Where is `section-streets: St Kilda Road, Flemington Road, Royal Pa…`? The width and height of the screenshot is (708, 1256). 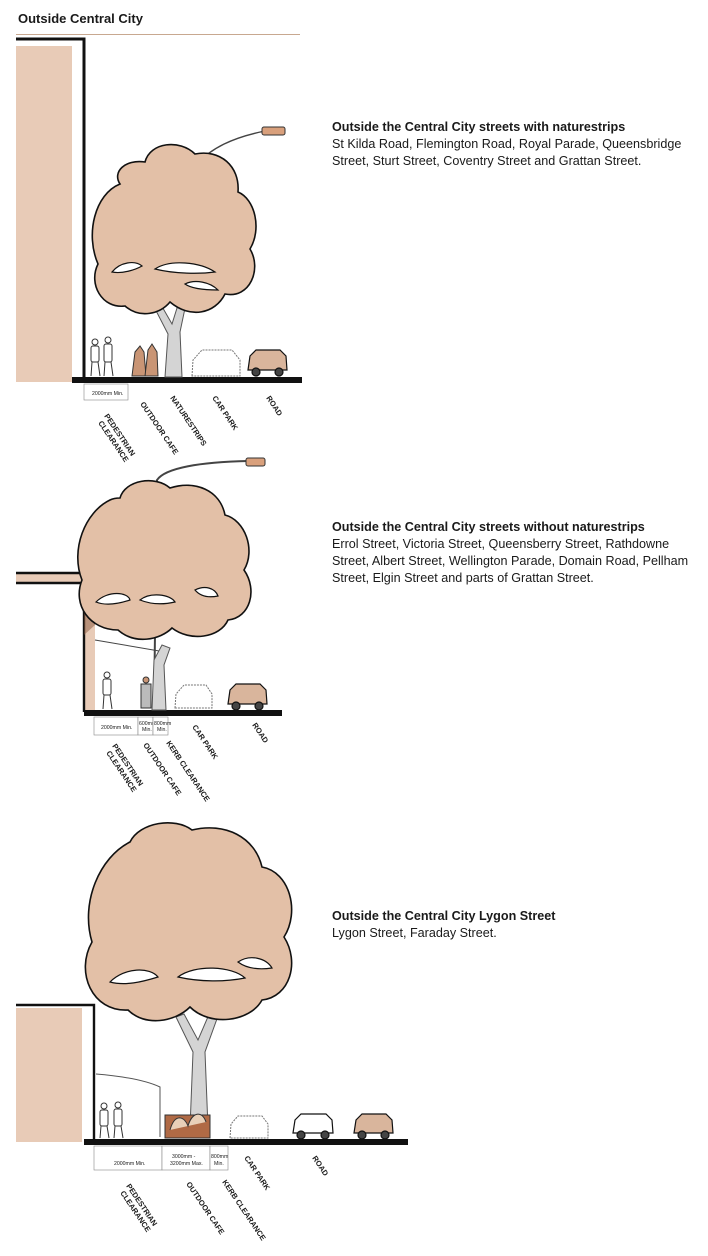
section-streets: St Kilda Road, Flemington Road, Royal Pa… is located at coordinates (507, 152).